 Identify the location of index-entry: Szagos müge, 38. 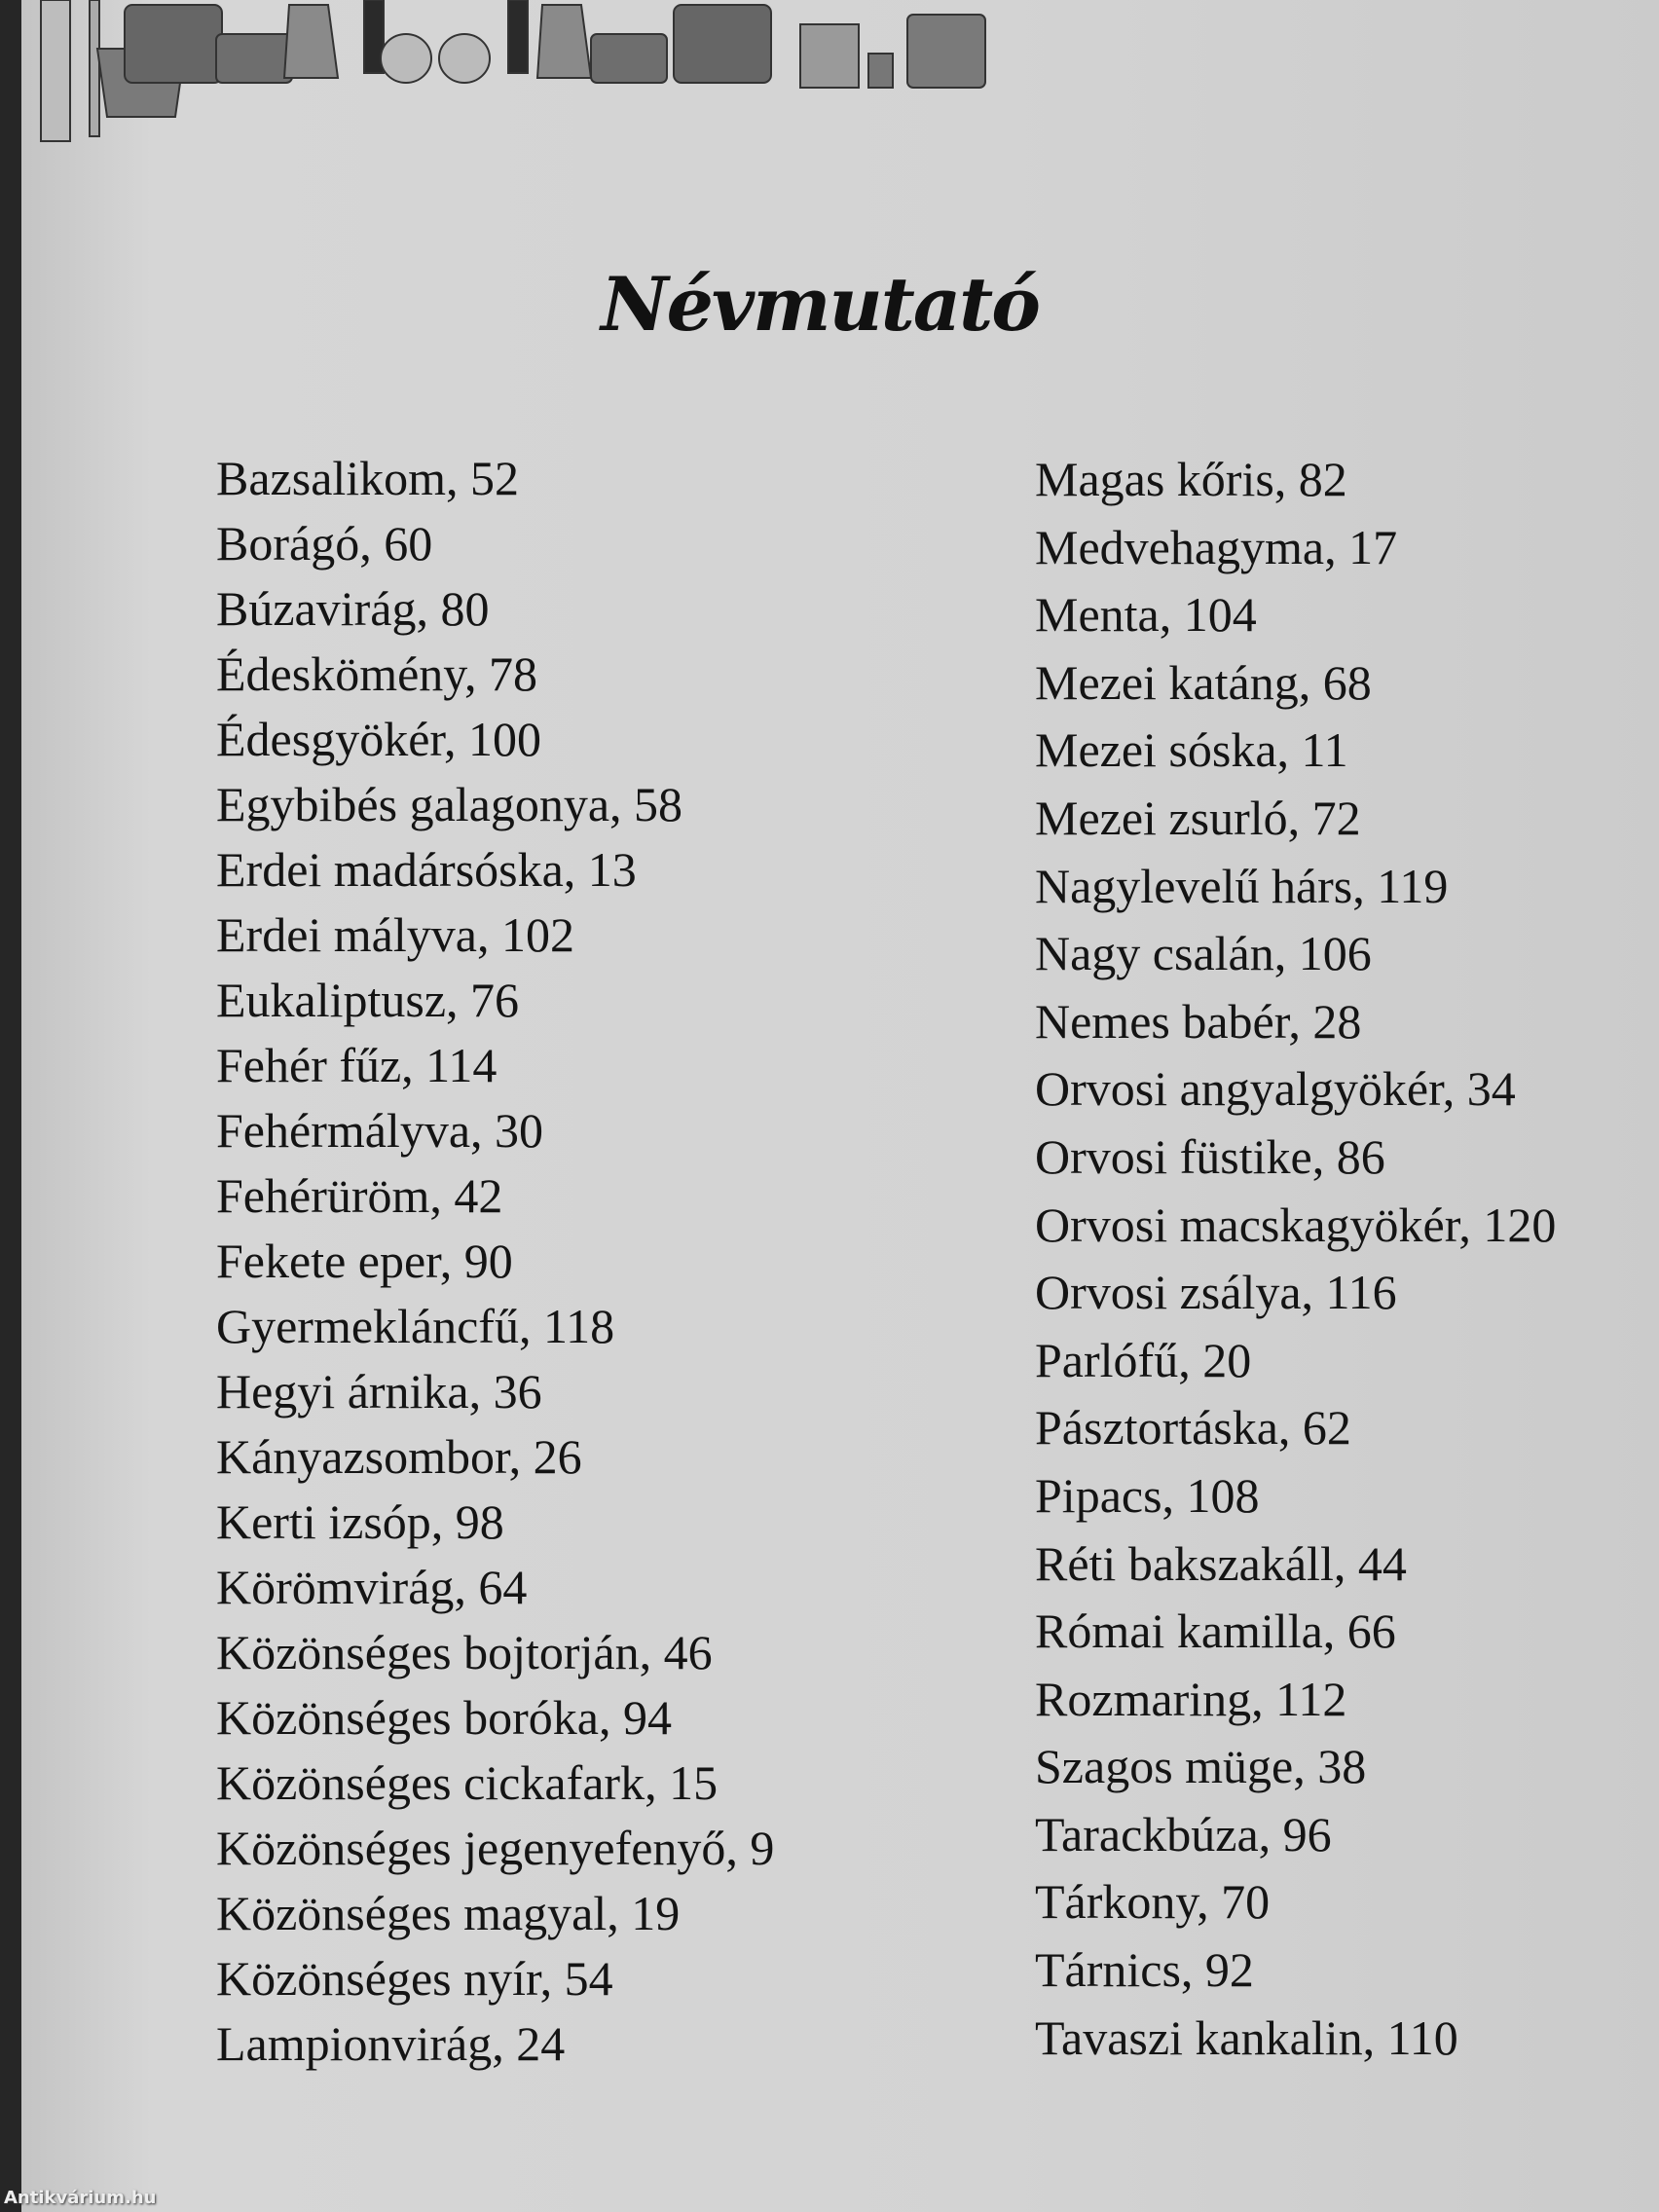
(1201, 1766).